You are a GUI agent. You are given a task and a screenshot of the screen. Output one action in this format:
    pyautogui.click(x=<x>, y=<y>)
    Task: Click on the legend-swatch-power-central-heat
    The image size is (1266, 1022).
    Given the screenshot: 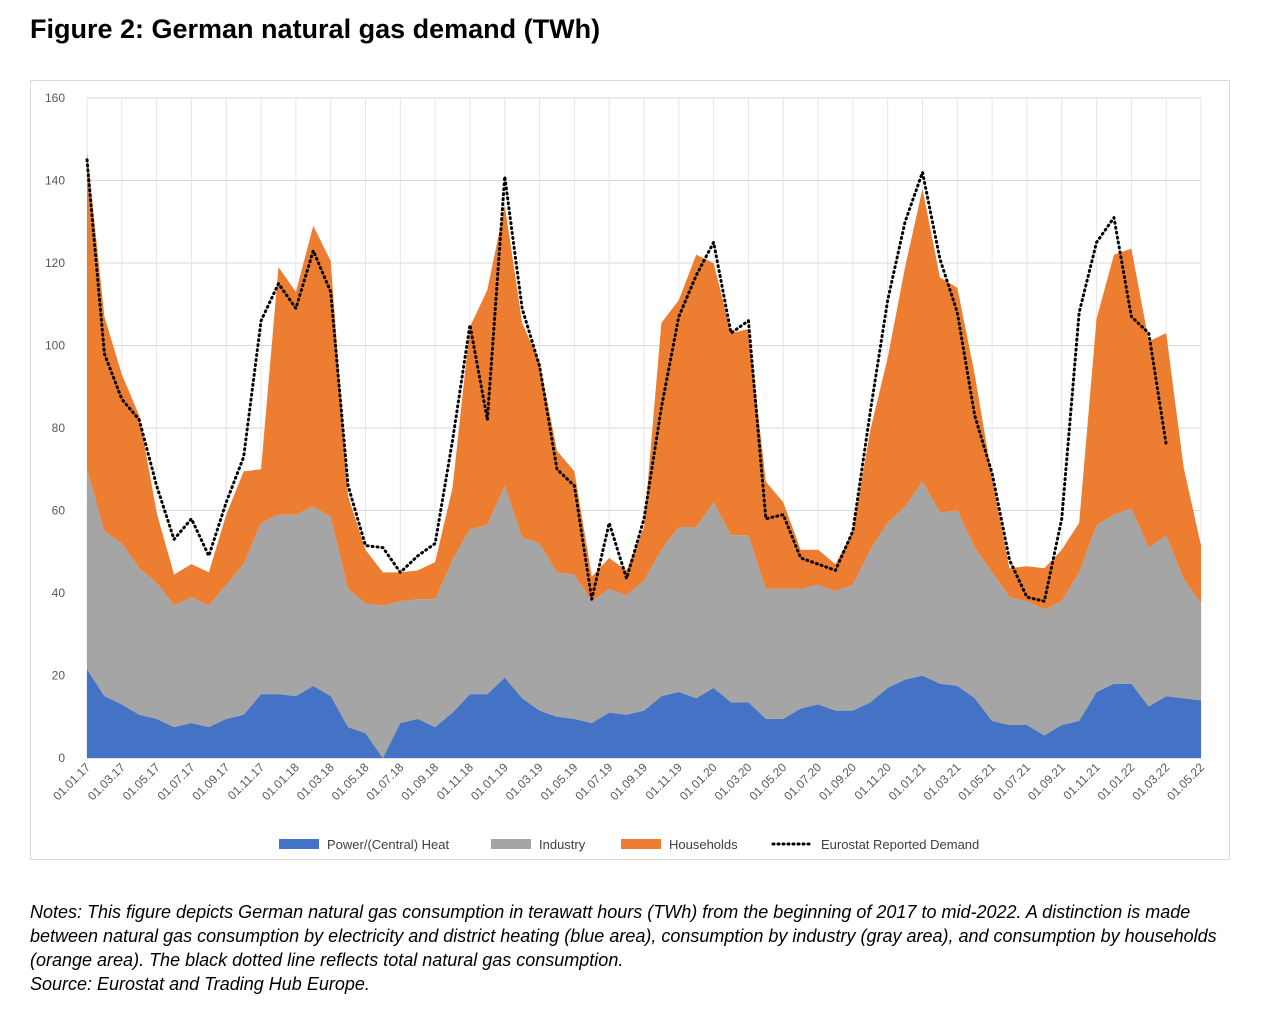 What is the action you would take?
    pyautogui.click(x=299, y=844)
    